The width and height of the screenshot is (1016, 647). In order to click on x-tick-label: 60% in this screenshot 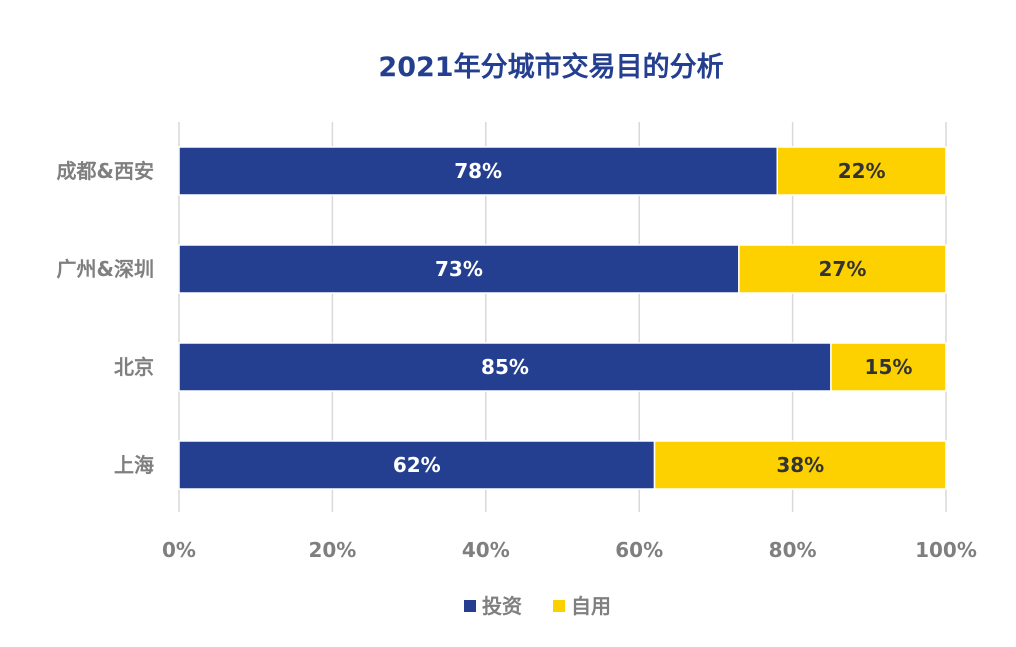, I will do `click(639, 550)`.